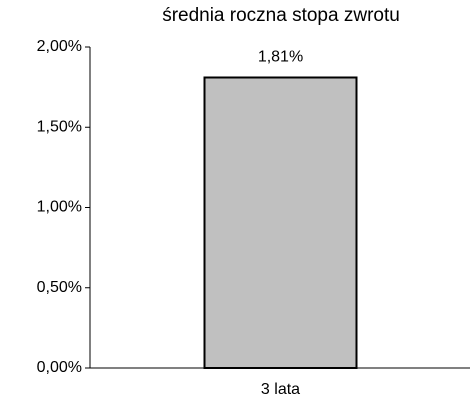 The width and height of the screenshot is (470, 401). Describe the element at coordinates (280, 389) in the screenshot. I see `x-tick-label: 3 lata` at that location.